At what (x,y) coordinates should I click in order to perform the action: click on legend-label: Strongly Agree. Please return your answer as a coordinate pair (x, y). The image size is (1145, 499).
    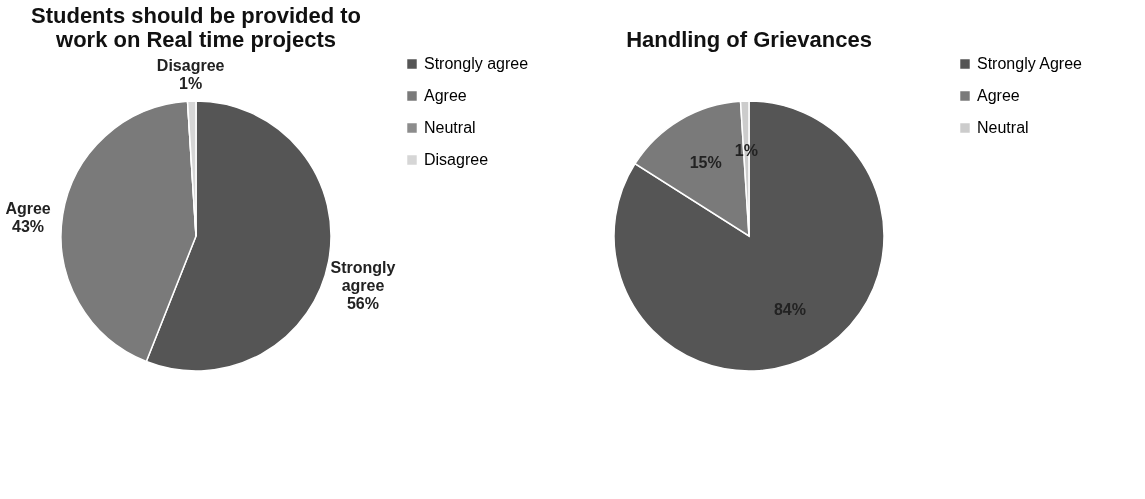
    Looking at the image, I should click on (1030, 63).